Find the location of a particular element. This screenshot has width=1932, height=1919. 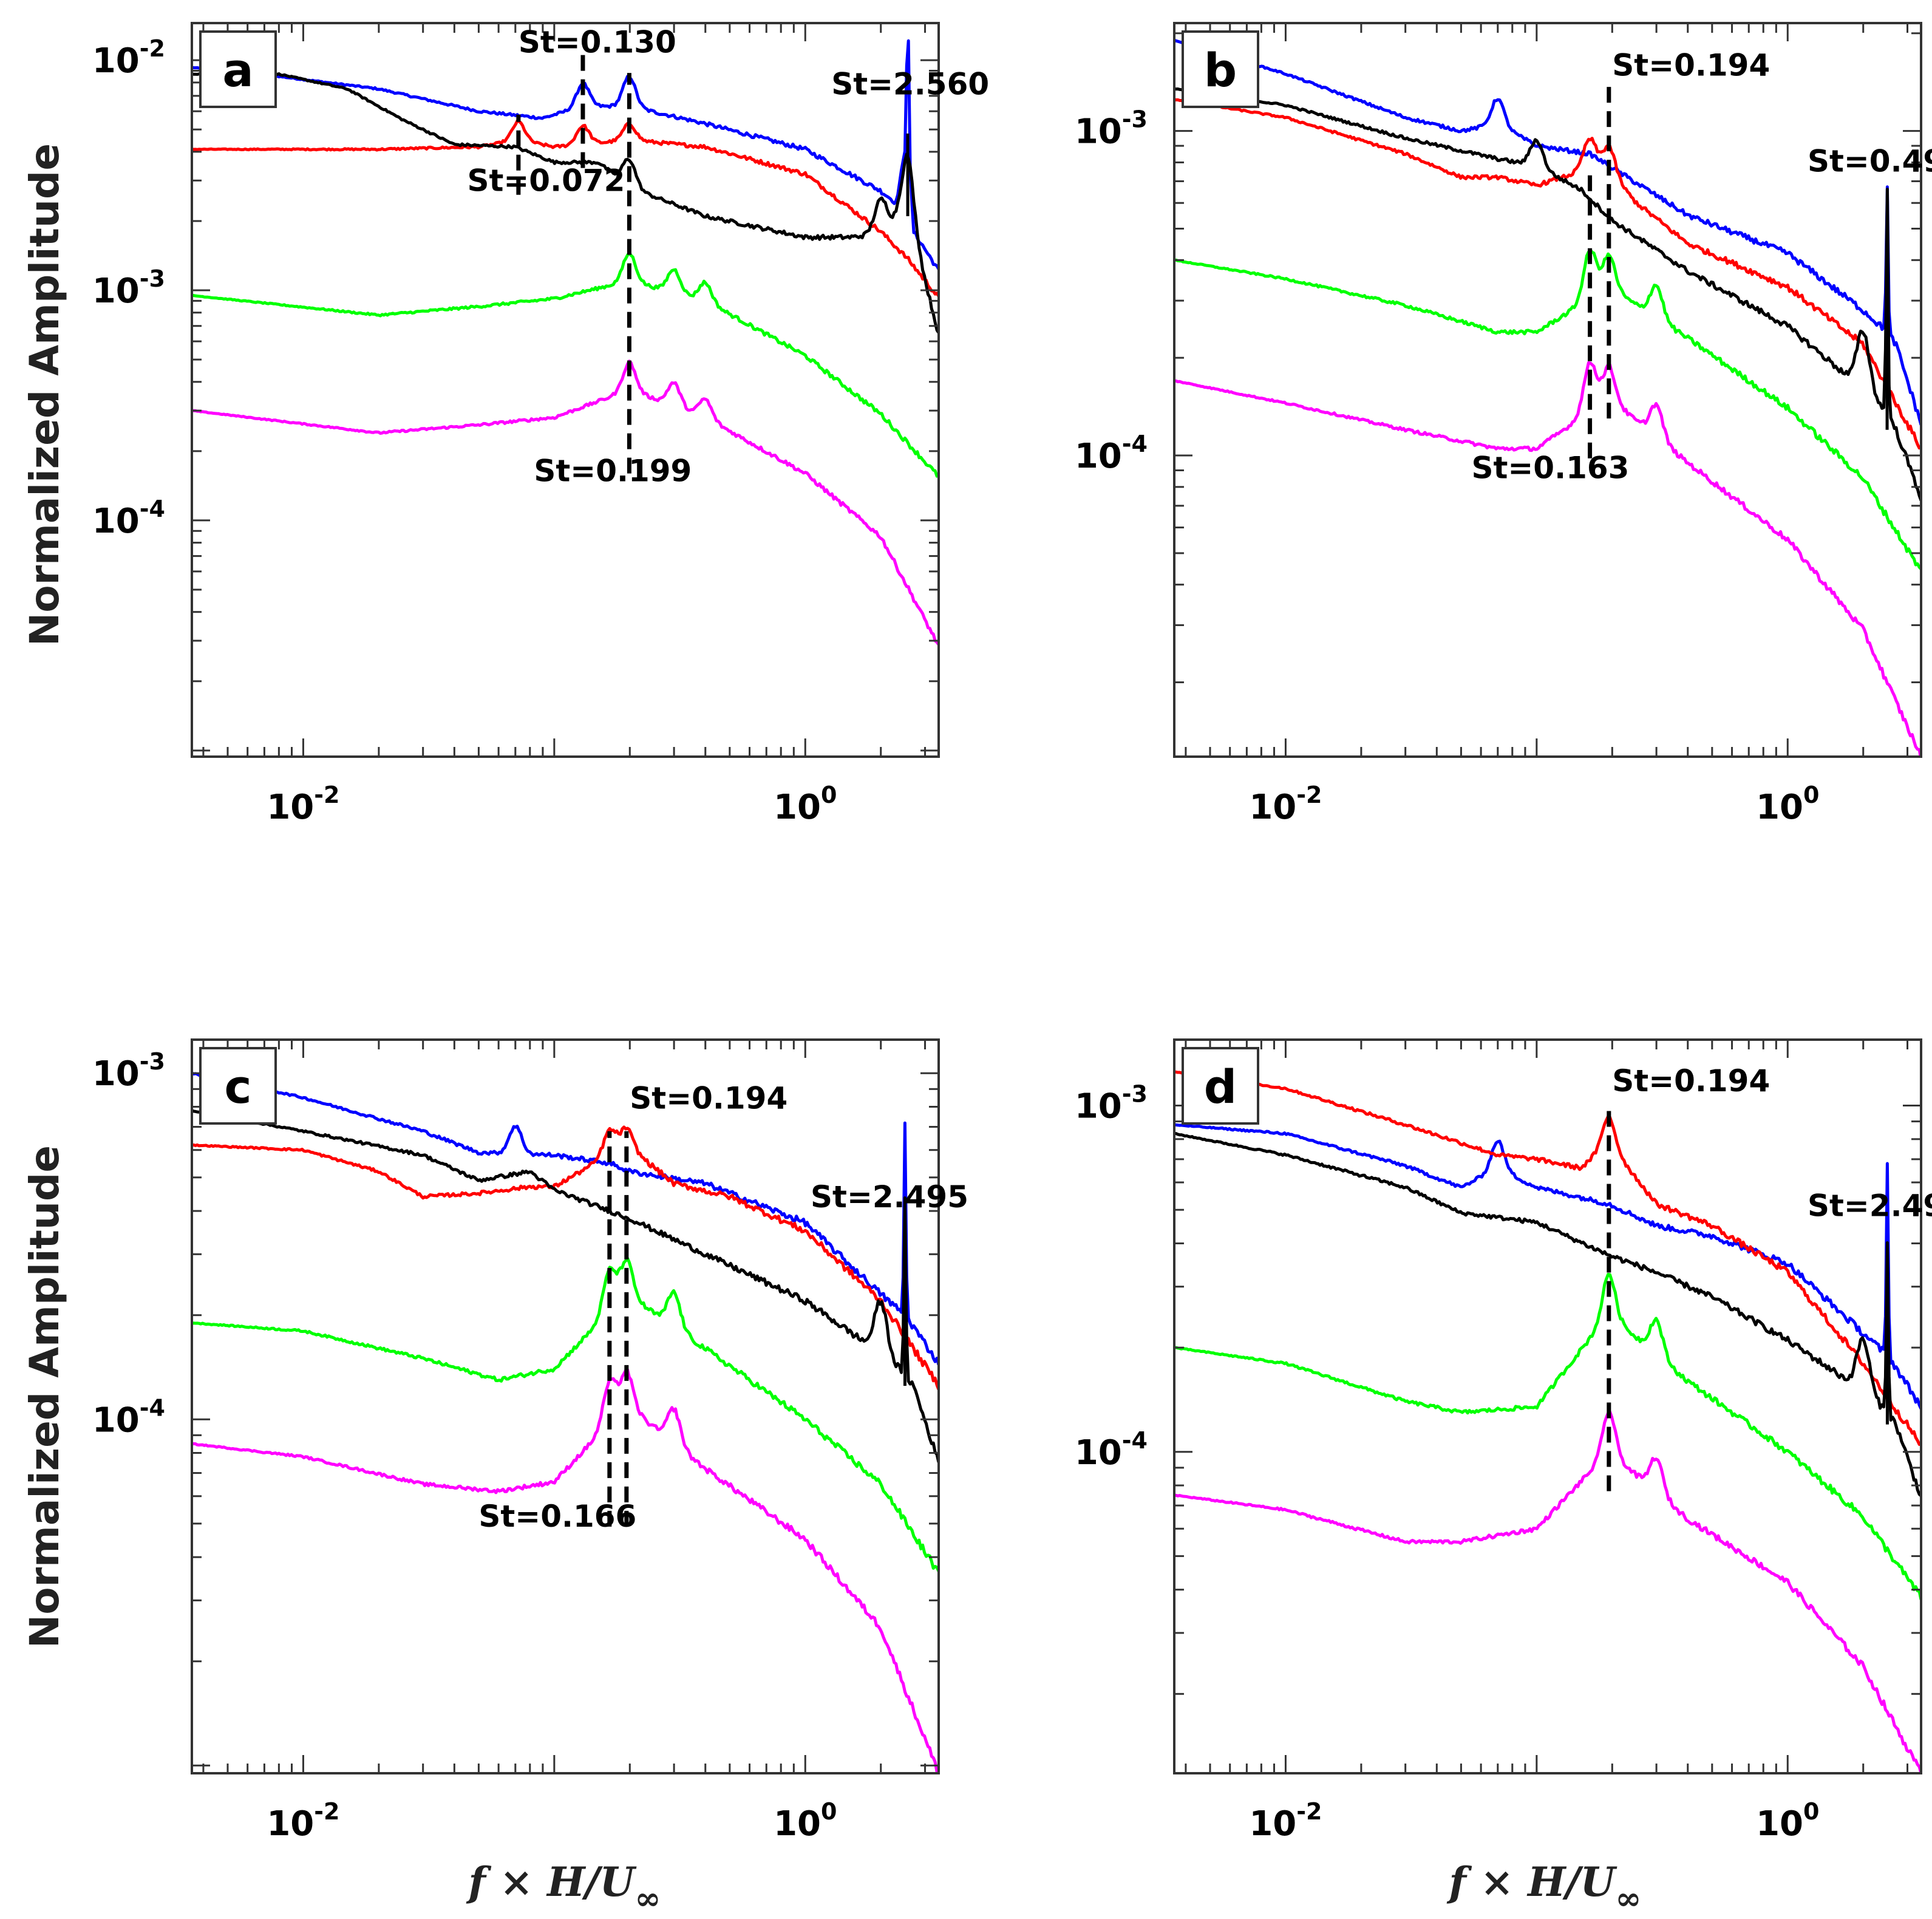

series-blue-line-b is located at coordinates (1547, 232).